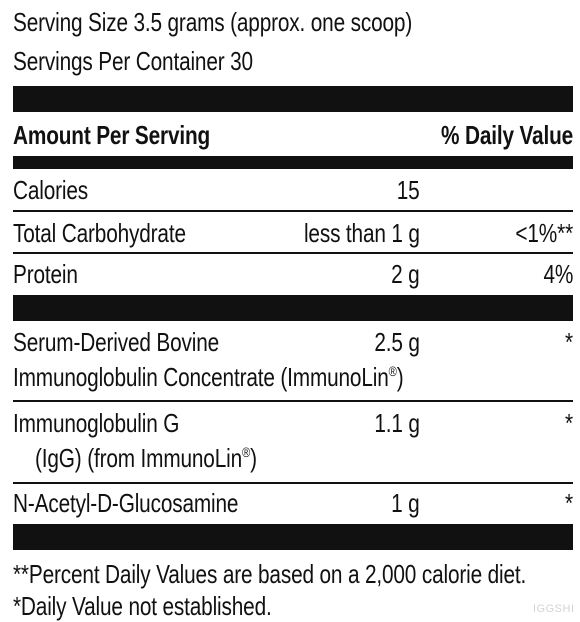 The height and width of the screenshot is (622, 580). What do you see at coordinates (408, 190) in the screenshot?
I see `calories-amount: 15` at bounding box center [408, 190].